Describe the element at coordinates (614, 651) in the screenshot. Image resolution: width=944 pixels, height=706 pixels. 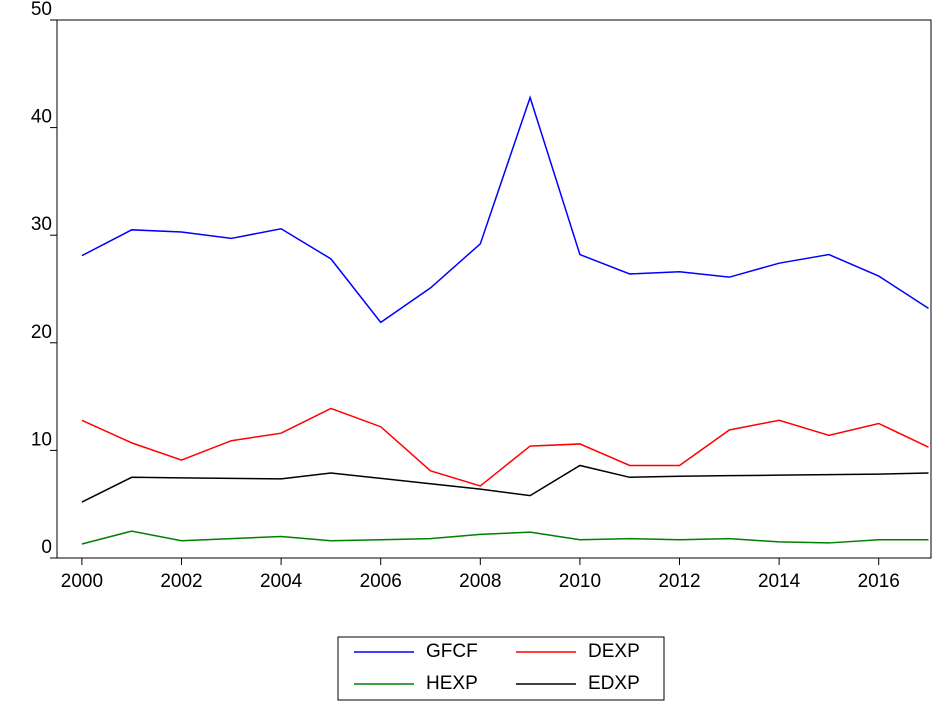
I see `legend-label: DEXP` at that location.